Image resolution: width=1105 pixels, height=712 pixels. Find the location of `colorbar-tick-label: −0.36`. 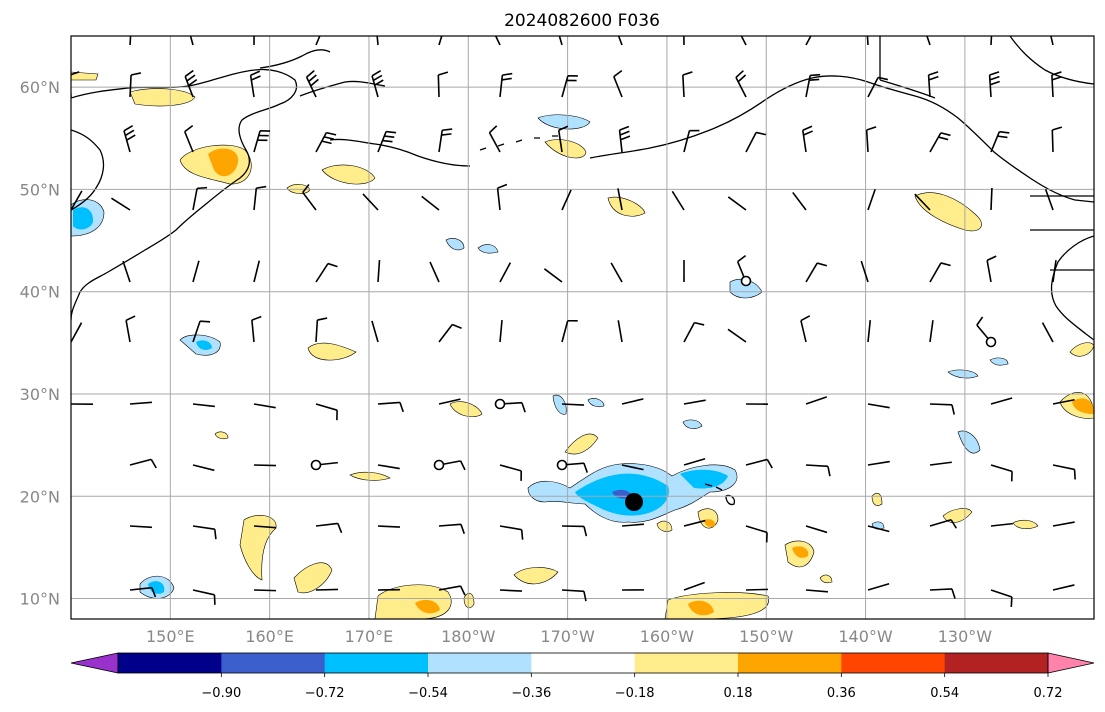

colorbar-tick-label: −0.36 is located at coordinates (531, 693).